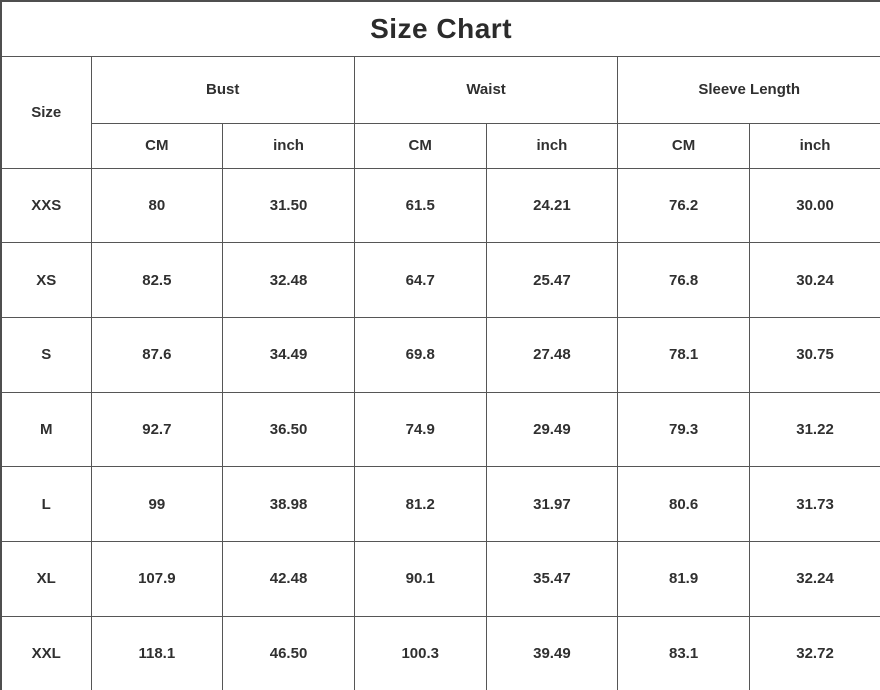 The height and width of the screenshot is (690, 880). What do you see at coordinates (420, 205) in the screenshot?
I see `measurement-value: 61.5` at bounding box center [420, 205].